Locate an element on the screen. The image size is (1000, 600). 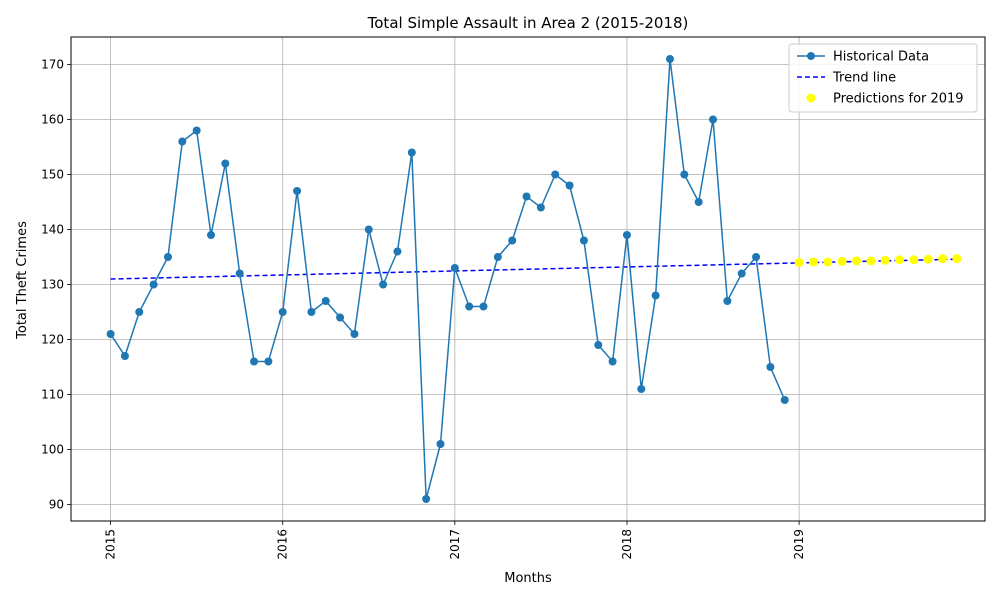
y-tick-label: 150 is located at coordinates (52, 175).